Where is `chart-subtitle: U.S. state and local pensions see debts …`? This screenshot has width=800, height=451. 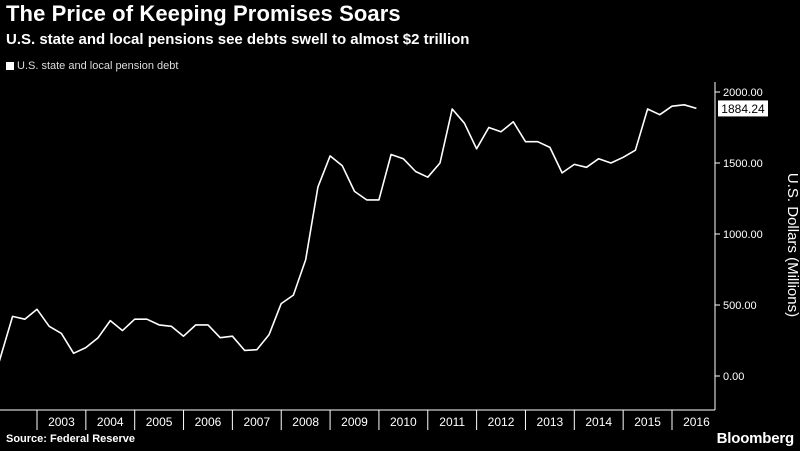
chart-subtitle: U.S. state and local pensions see debts … is located at coordinates (238, 39).